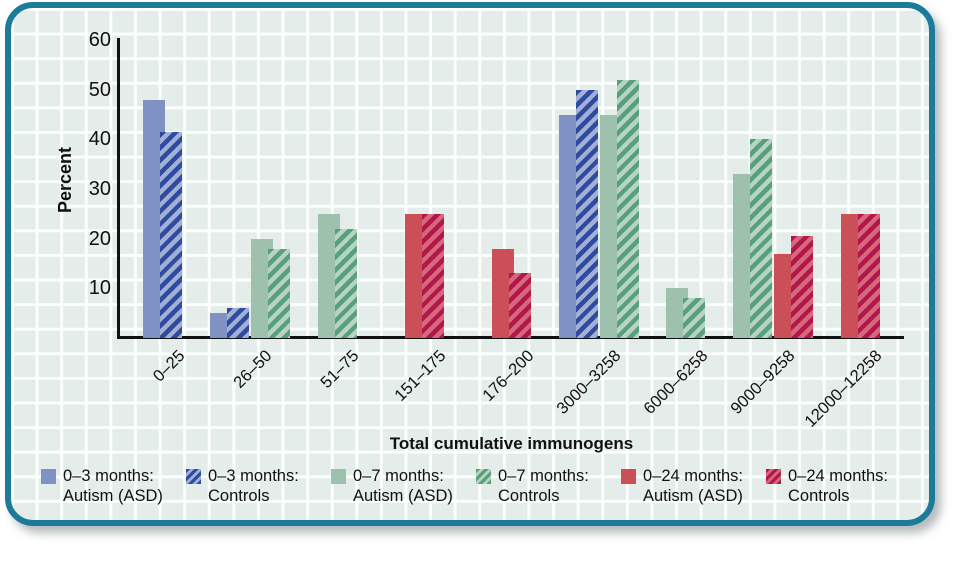  What do you see at coordinates (99, 139) in the screenshot?
I see `y-tick-label: 40` at bounding box center [99, 139].